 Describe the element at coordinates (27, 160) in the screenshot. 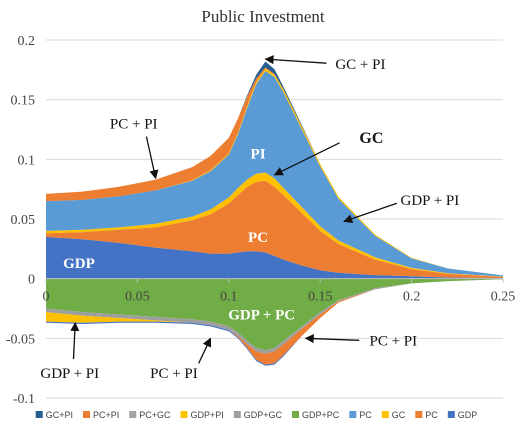

I see `y-tick-label: 0.1` at that location.